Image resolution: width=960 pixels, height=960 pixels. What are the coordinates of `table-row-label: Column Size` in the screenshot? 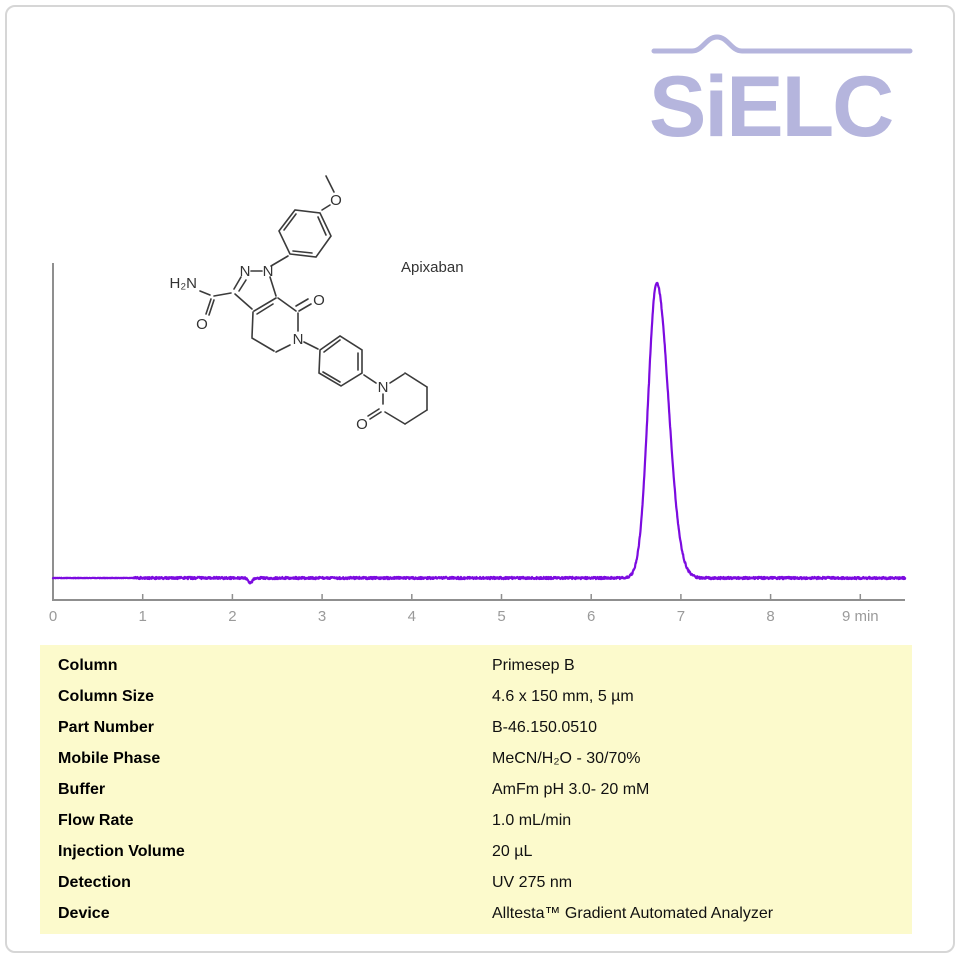 It's located at (106, 696).